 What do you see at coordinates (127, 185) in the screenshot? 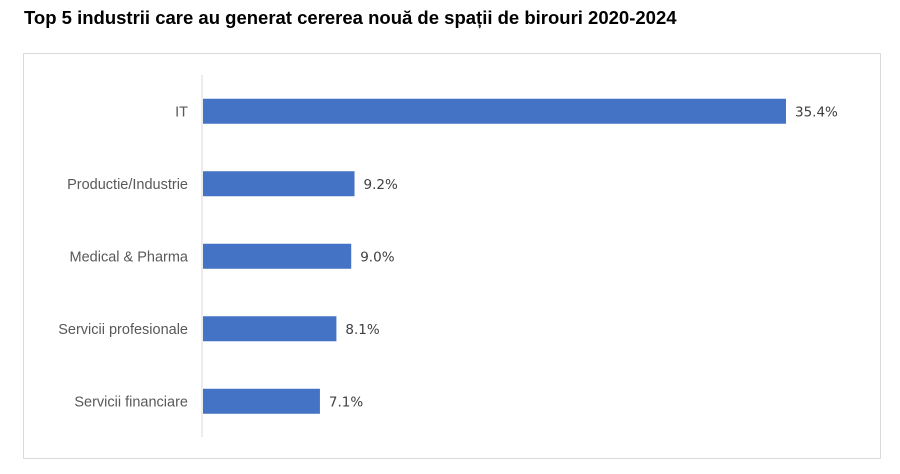
I see `category-label: Productie/Industrie` at bounding box center [127, 185].